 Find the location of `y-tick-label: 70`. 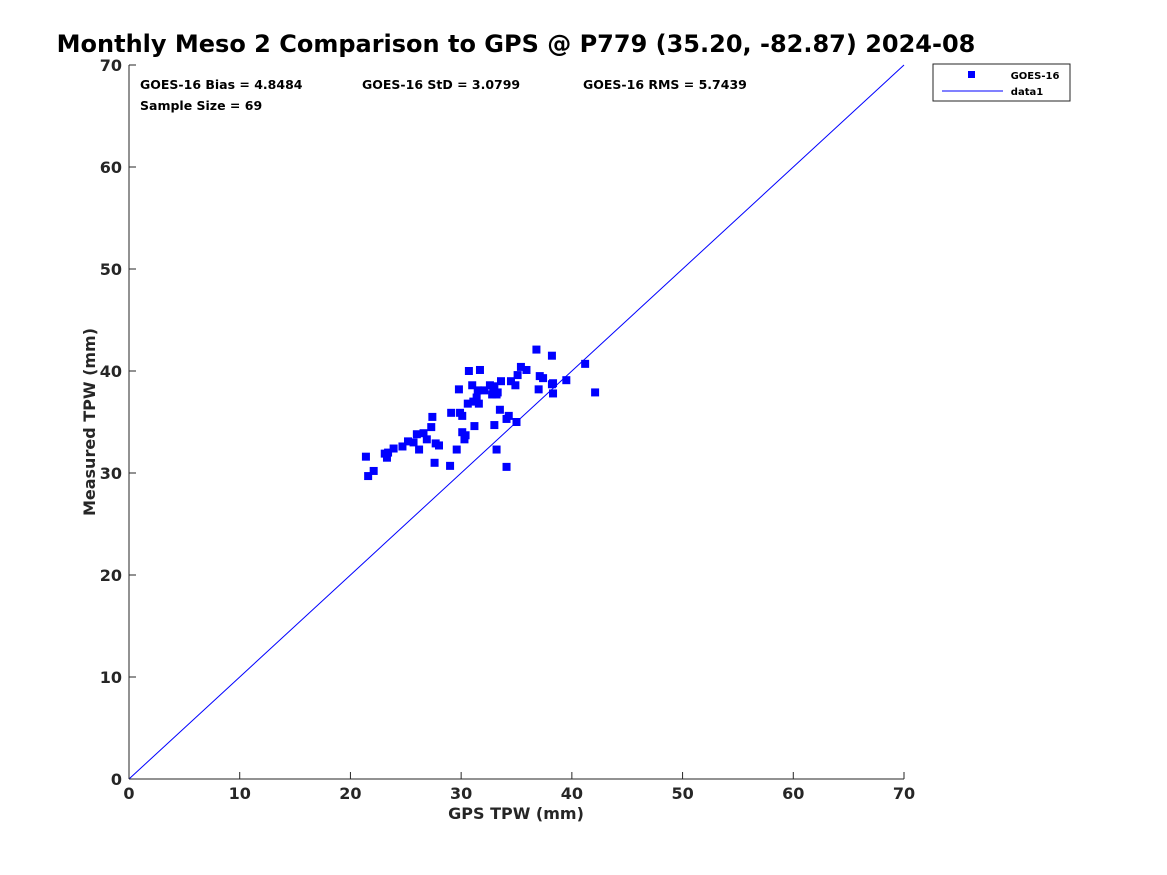

y-tick-label: 70 is located at coordinates (111, 65).